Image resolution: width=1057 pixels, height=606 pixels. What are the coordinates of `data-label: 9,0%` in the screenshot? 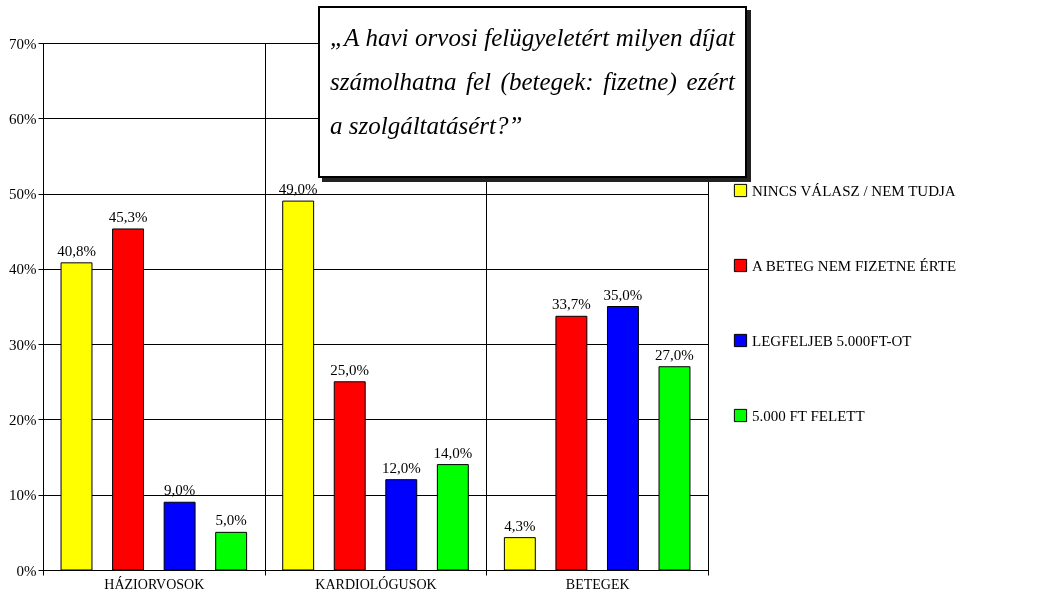 It's located at (179, 490).